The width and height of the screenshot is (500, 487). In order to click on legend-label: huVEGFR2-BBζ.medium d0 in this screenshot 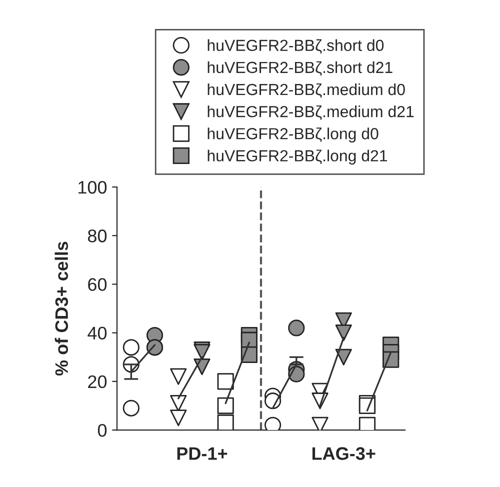, I will do `click(306, 90)`.